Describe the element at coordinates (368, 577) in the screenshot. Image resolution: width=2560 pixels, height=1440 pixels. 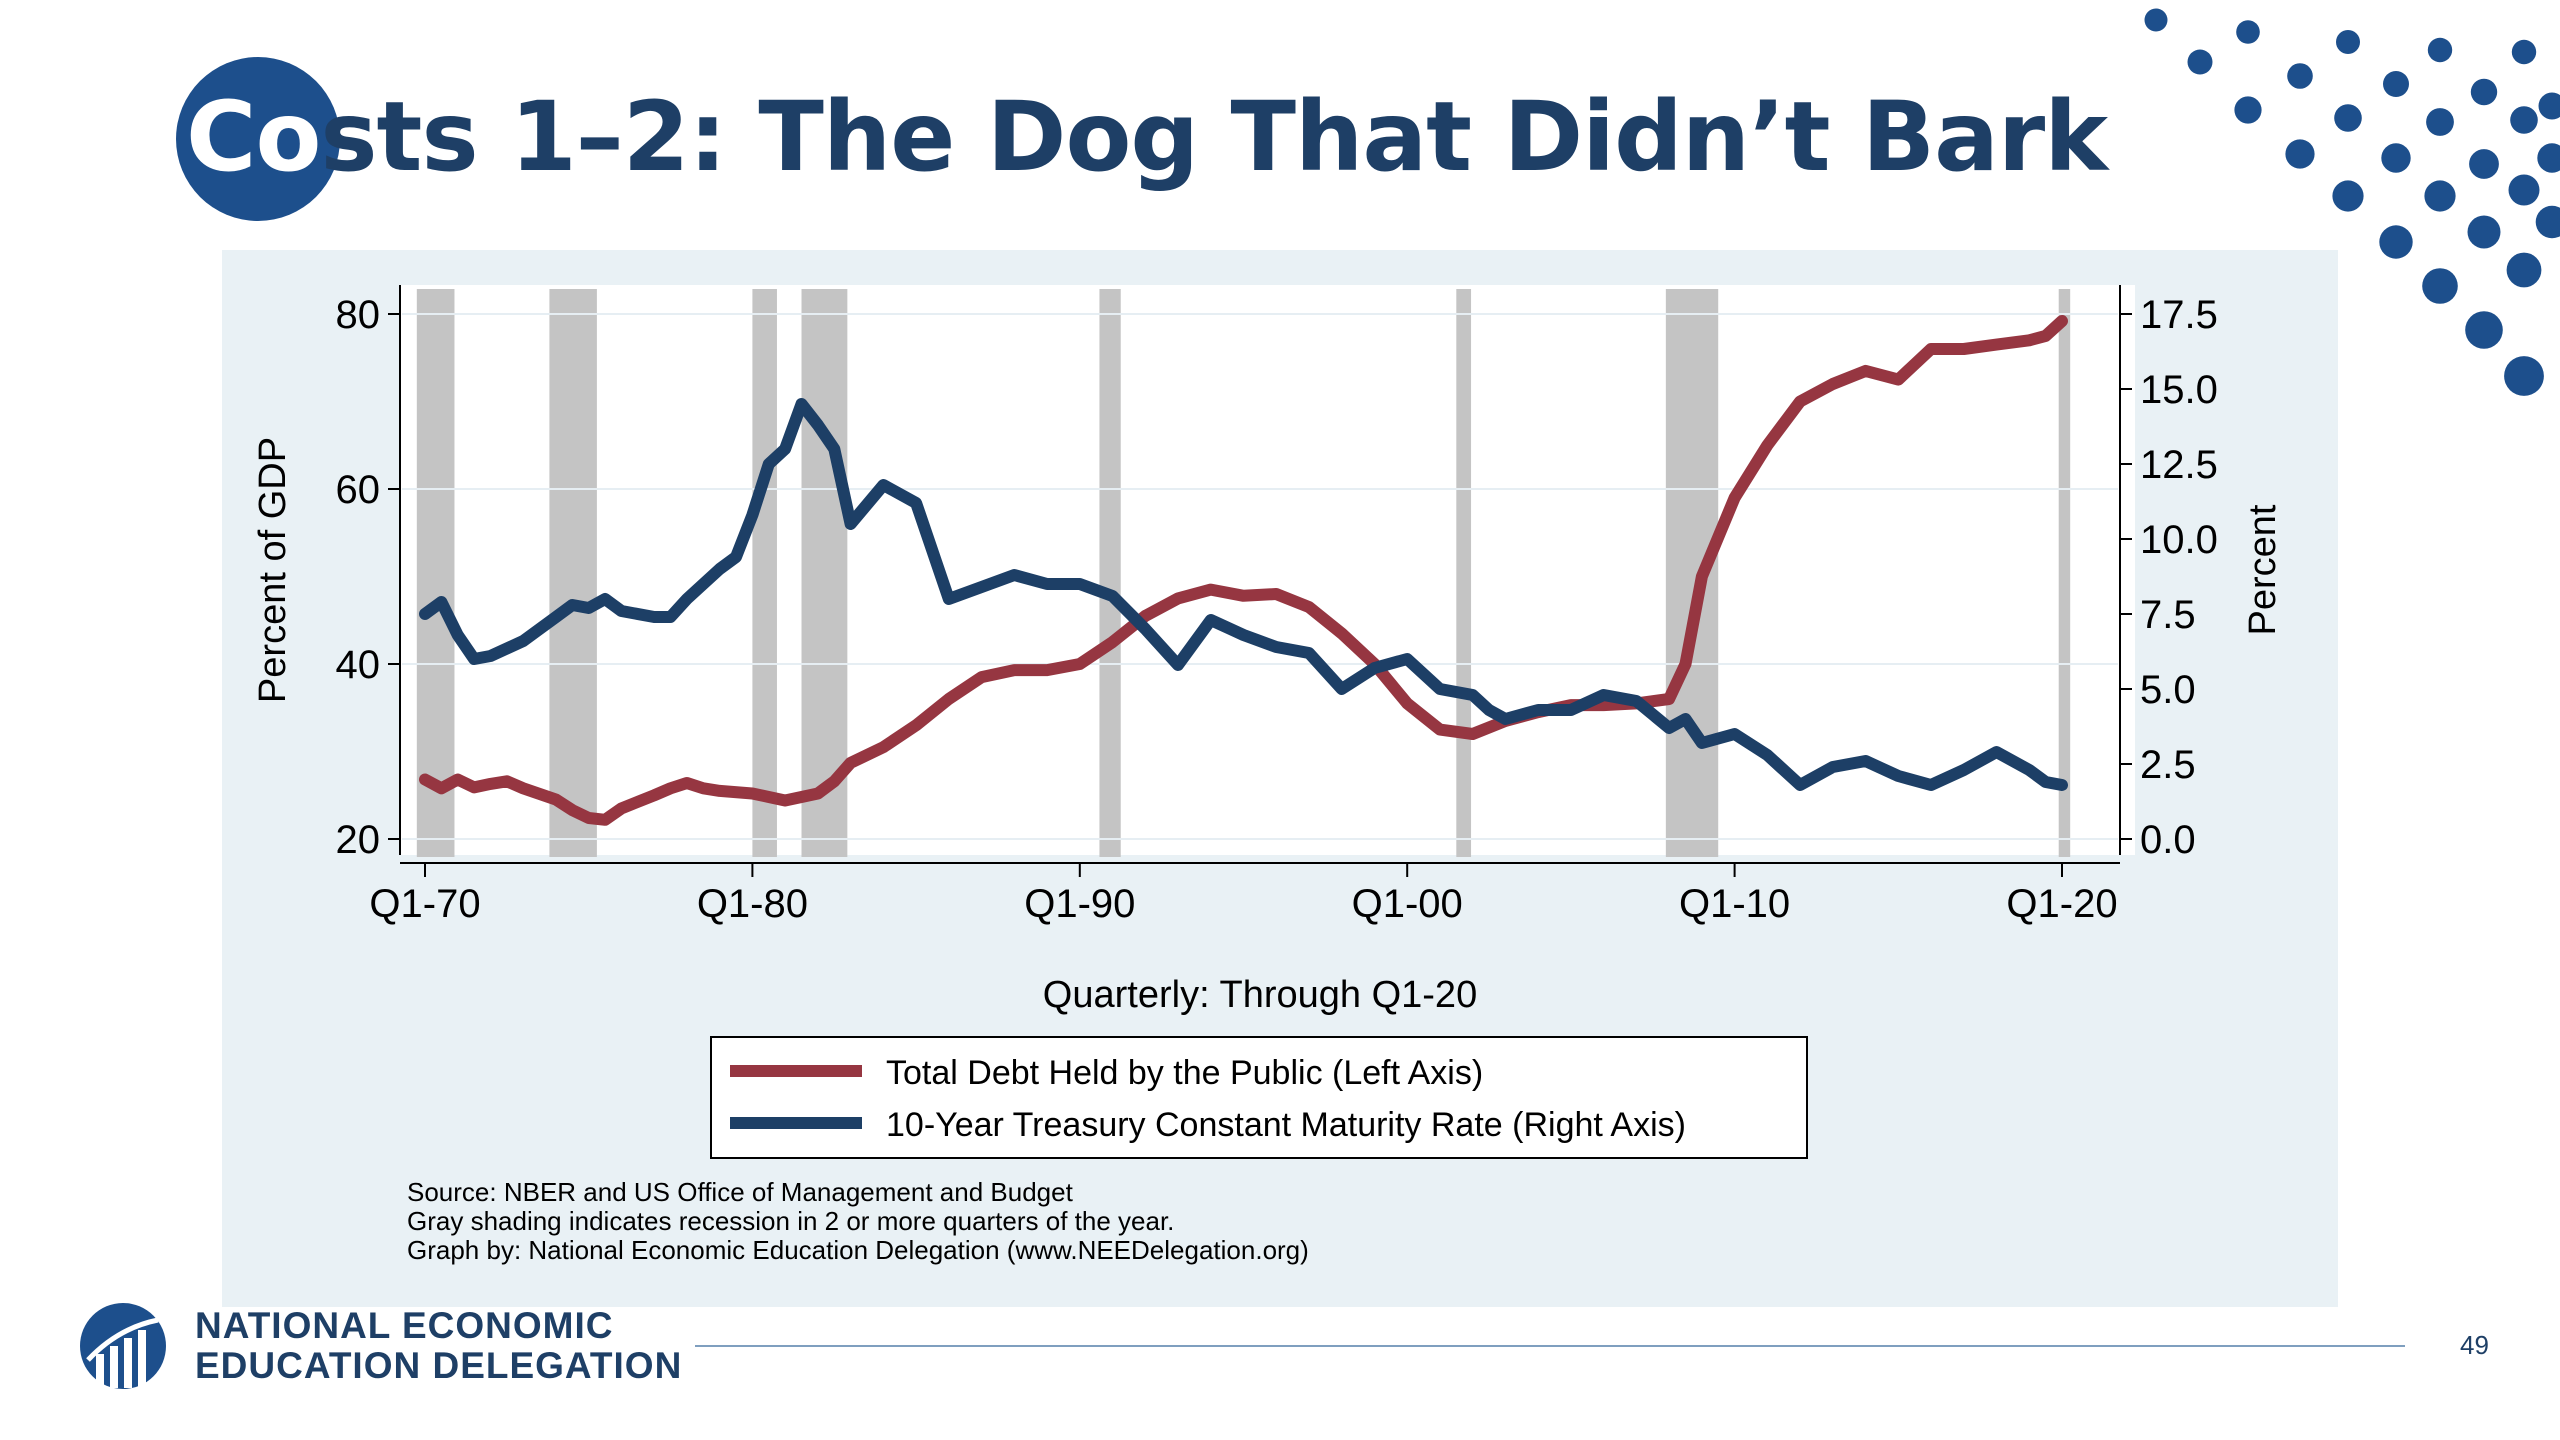
I see `left-axis-ticks: 20 40 60 80` at that location.